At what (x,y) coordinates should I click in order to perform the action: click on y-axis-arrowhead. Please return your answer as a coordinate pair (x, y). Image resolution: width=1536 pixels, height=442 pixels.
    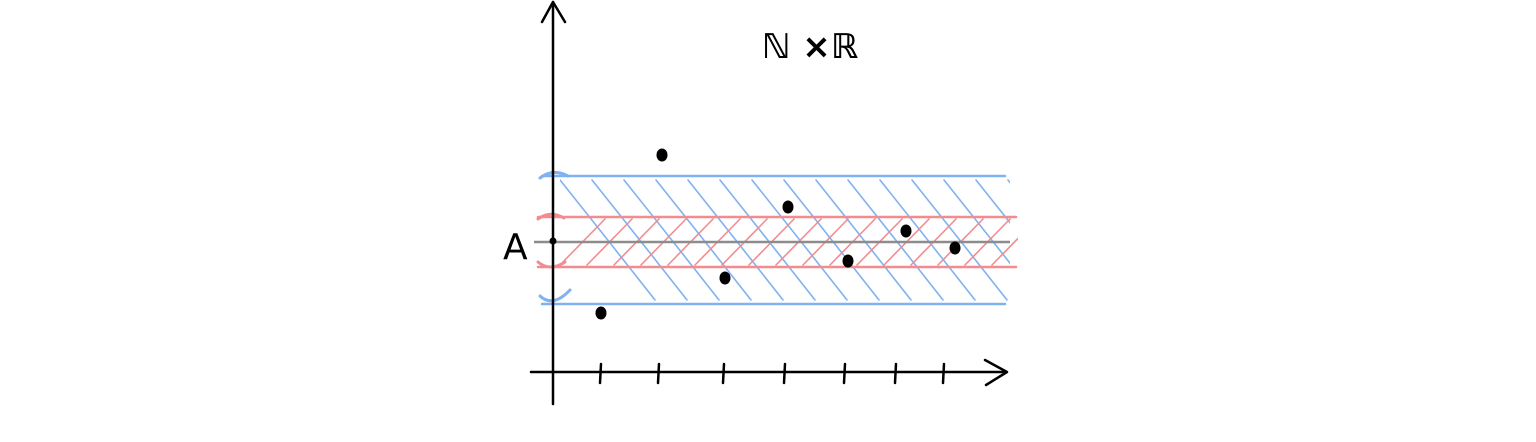
    Looking at the image, I should click on (553, 12).